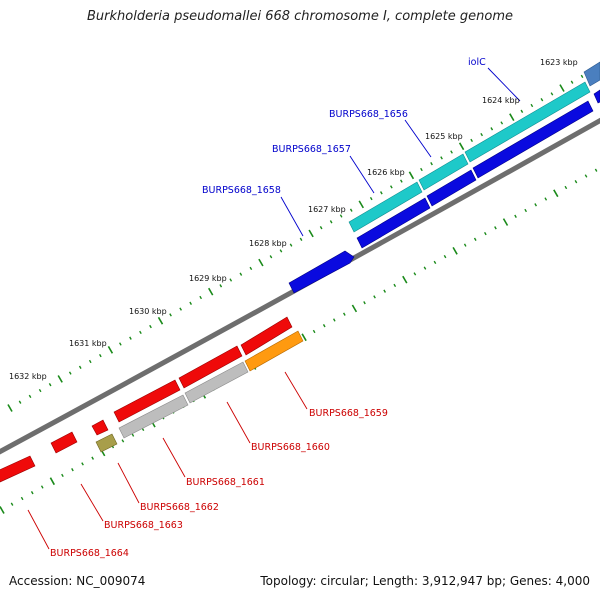 The width and height of the screenshot is (600, 600). I want to click on gene-1664-red, so click(18, 469).